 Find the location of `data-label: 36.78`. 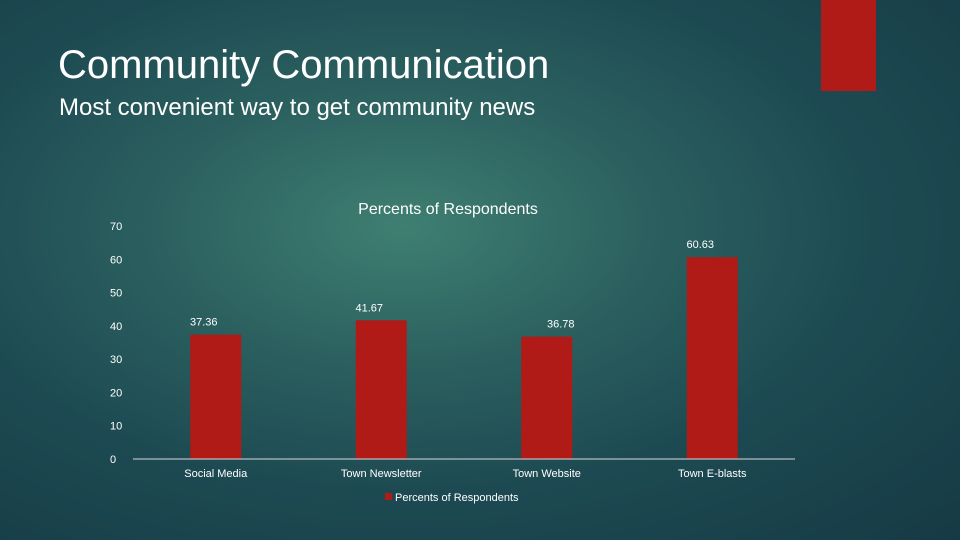

data-label: 36.78 is located at coordinates (561, 325).